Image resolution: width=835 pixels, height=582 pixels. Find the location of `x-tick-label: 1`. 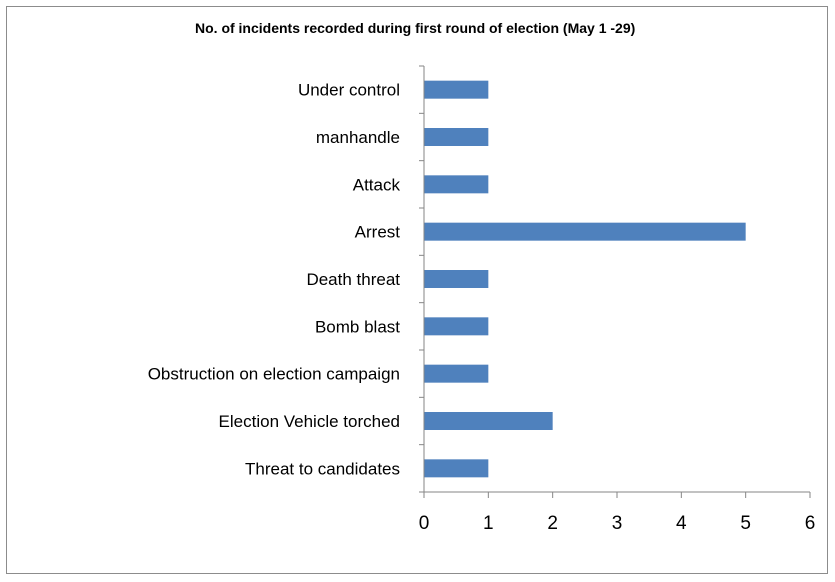

x-tick-label: 1 is located at coordinates (488, 523).